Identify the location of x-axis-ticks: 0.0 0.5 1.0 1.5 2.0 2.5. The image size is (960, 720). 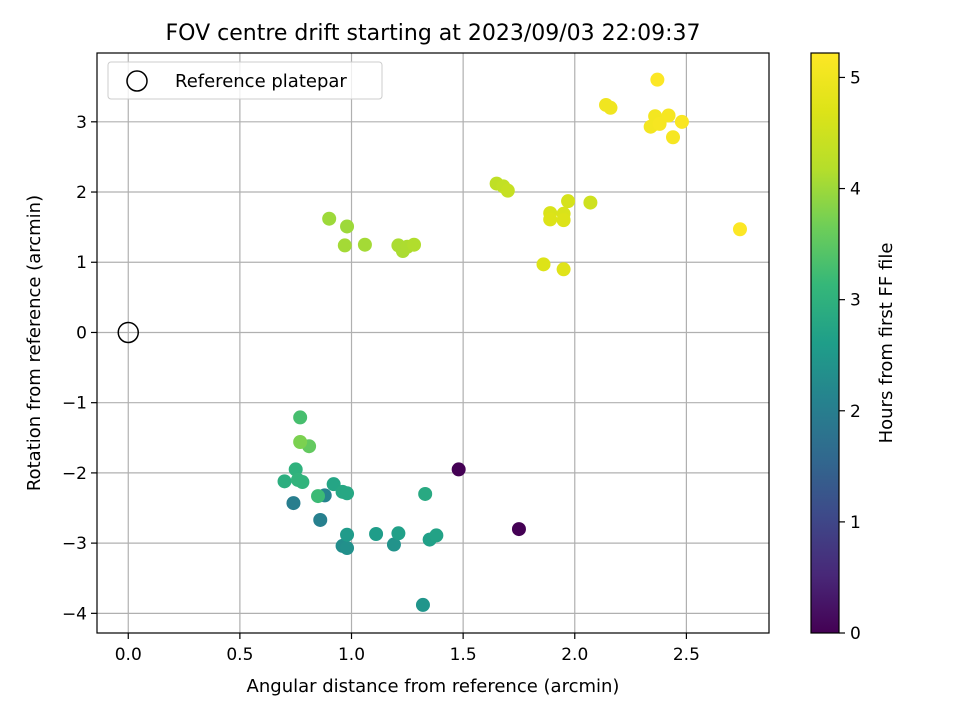
(407, 649).